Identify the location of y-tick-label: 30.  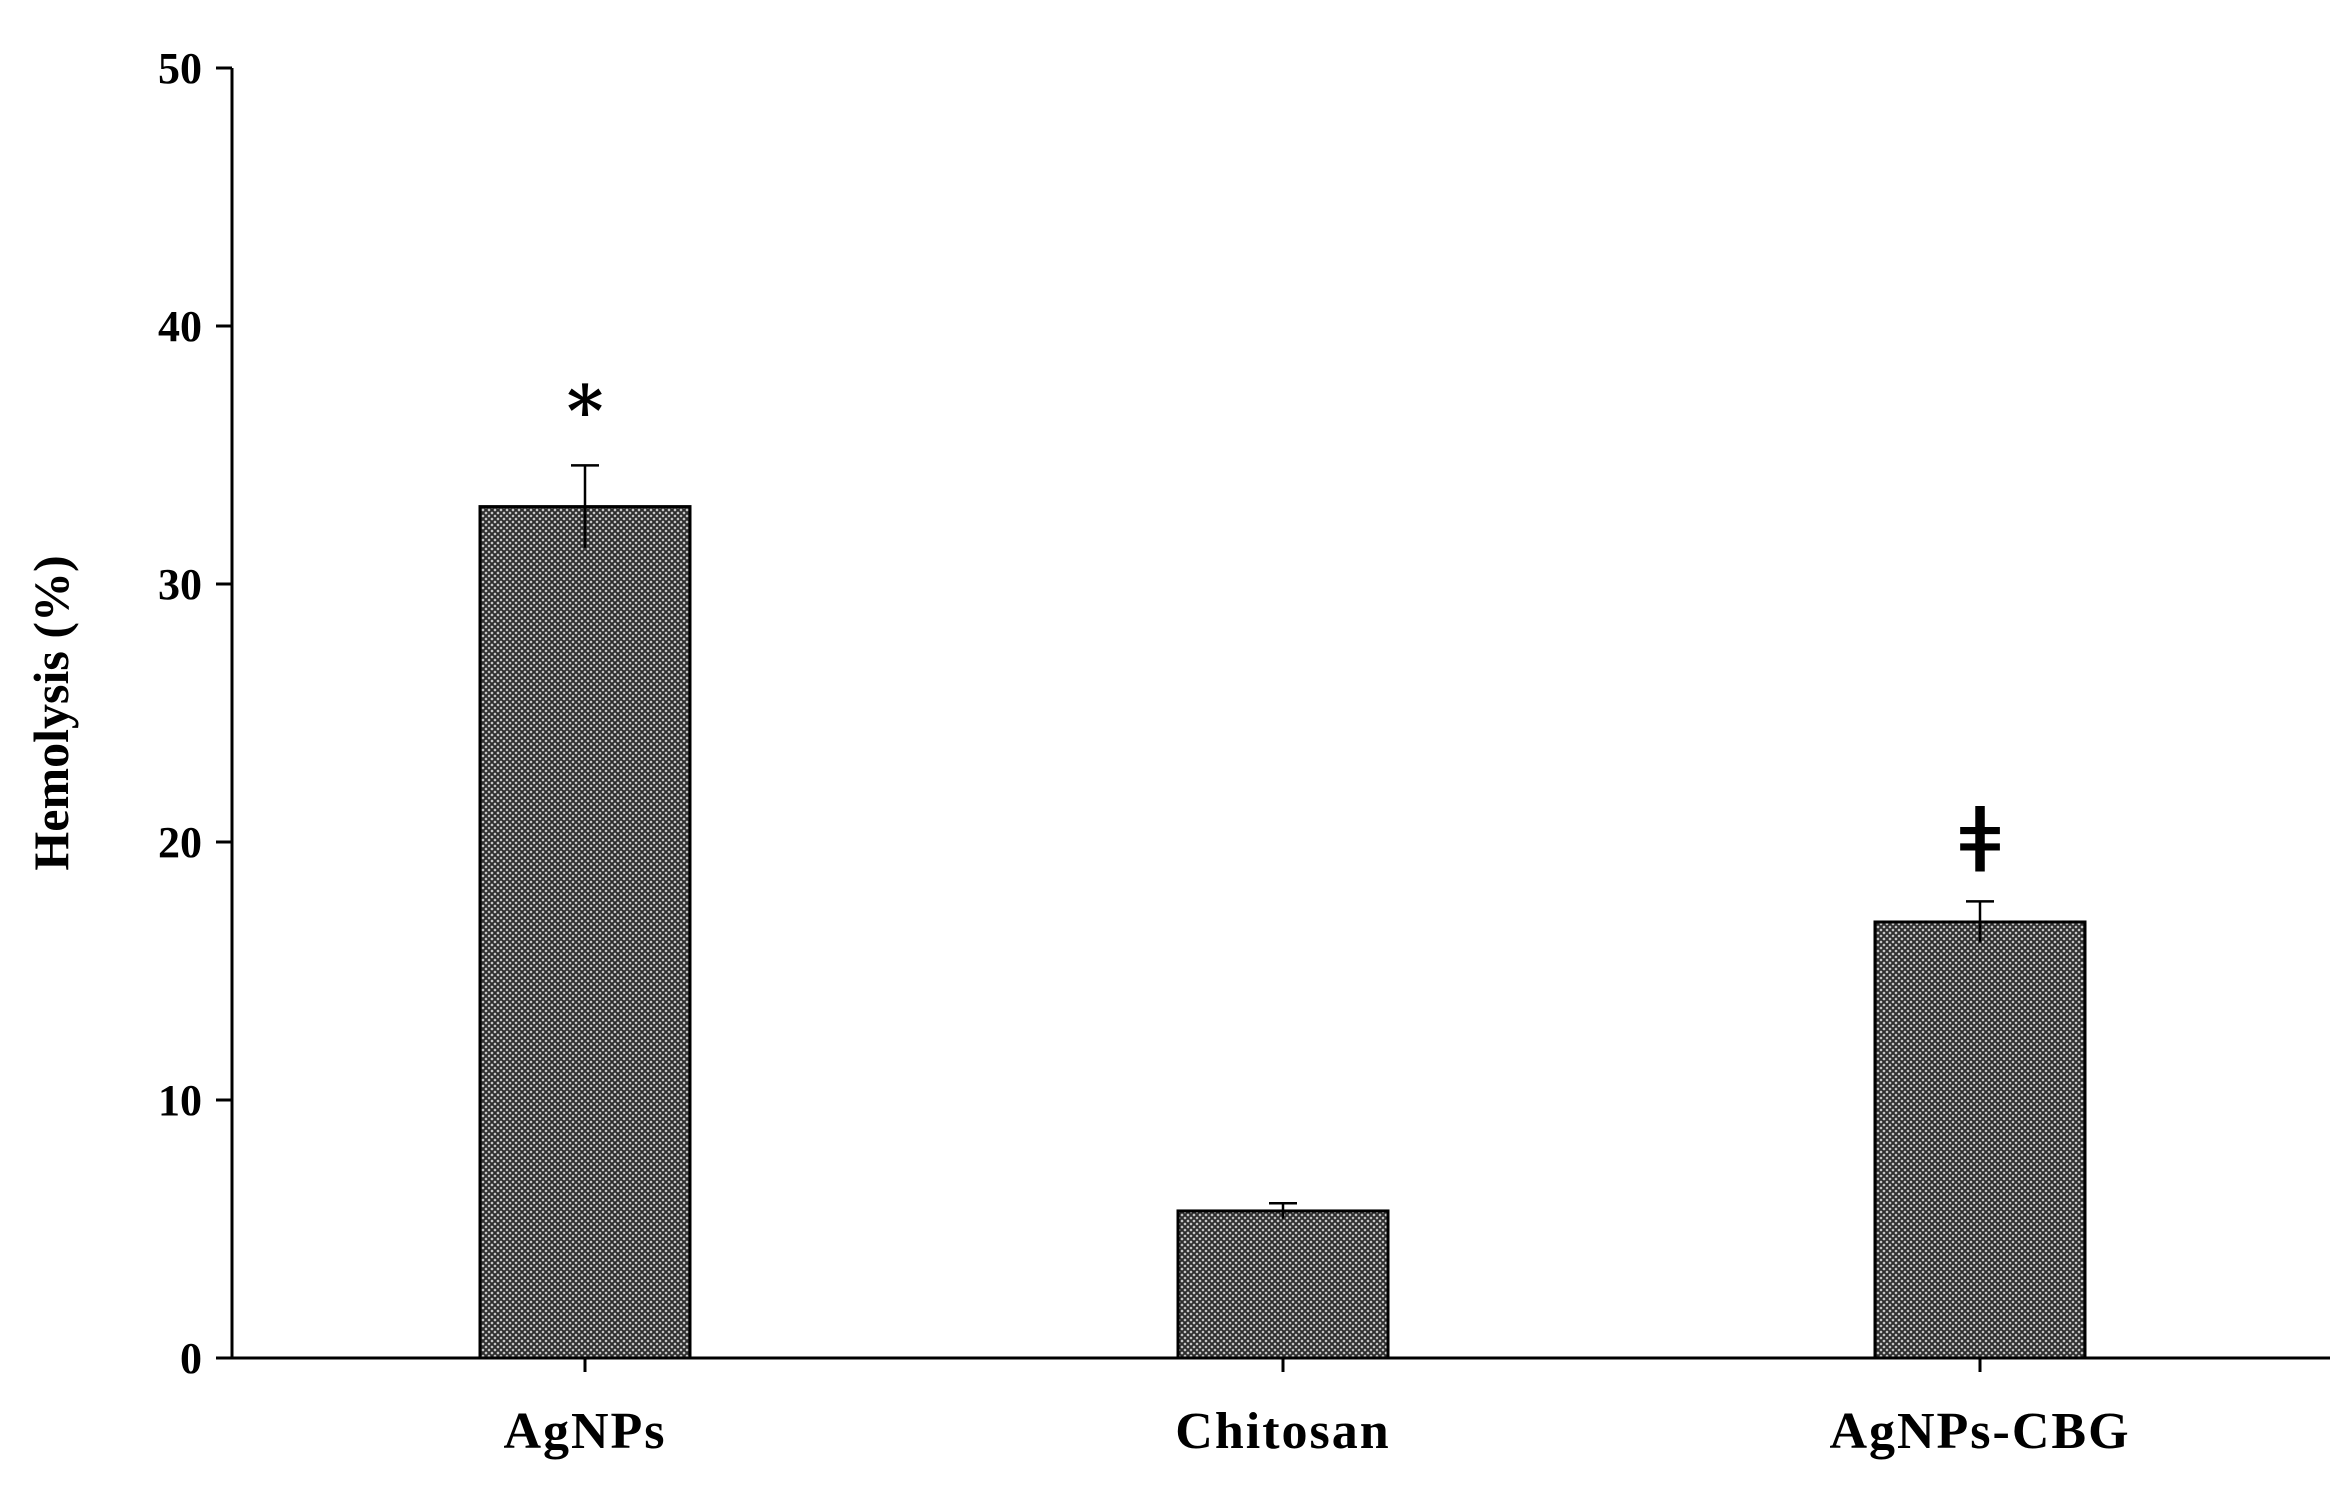
(180, 584).